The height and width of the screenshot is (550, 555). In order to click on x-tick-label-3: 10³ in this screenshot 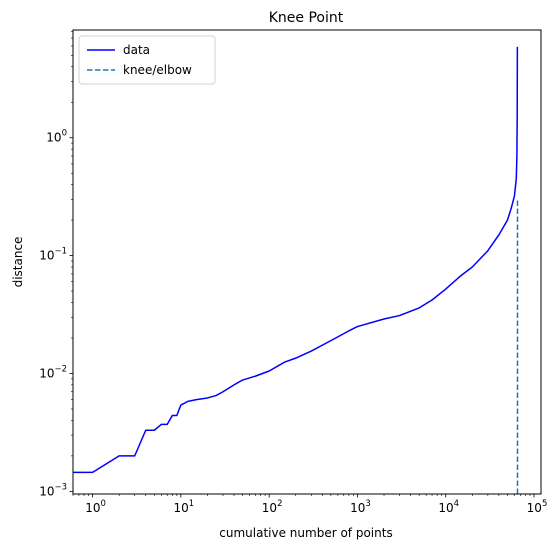, I will do `click(360, 507)`.